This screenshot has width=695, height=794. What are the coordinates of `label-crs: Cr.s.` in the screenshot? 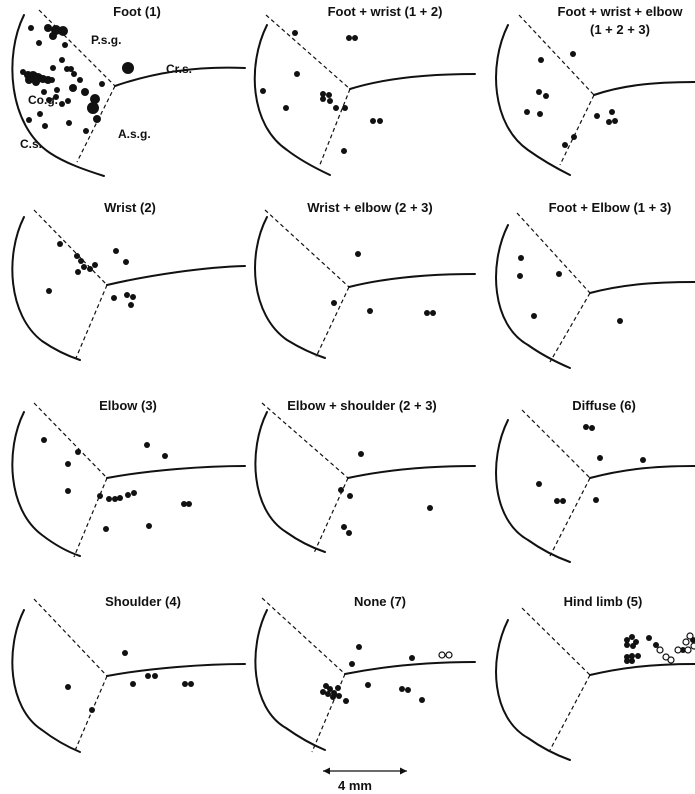 It's located at (179, 69).